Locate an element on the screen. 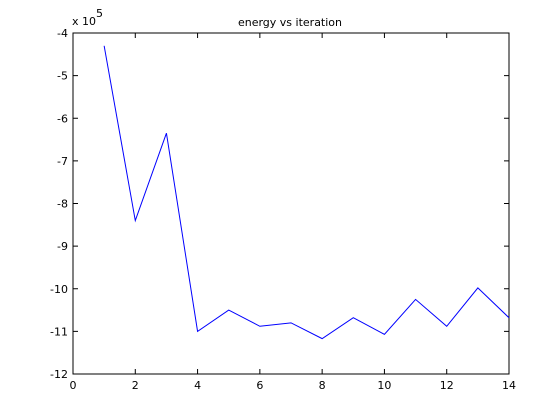  x-tick-label: 4 is located at coordinates (197, 385).